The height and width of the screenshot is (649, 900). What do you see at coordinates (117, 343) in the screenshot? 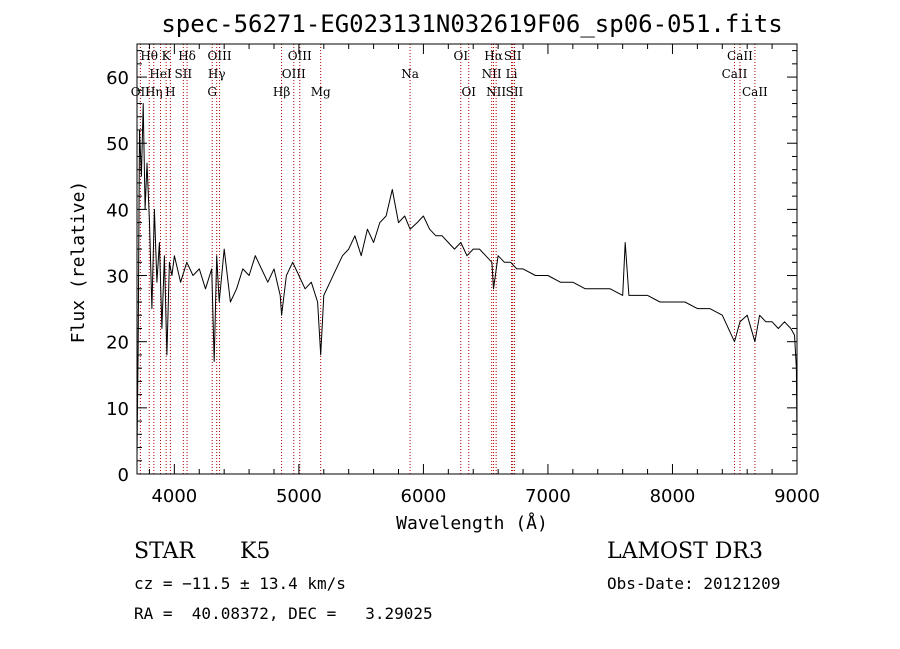
I see `y-tick-label: 20` at bounding box center [117, 343].